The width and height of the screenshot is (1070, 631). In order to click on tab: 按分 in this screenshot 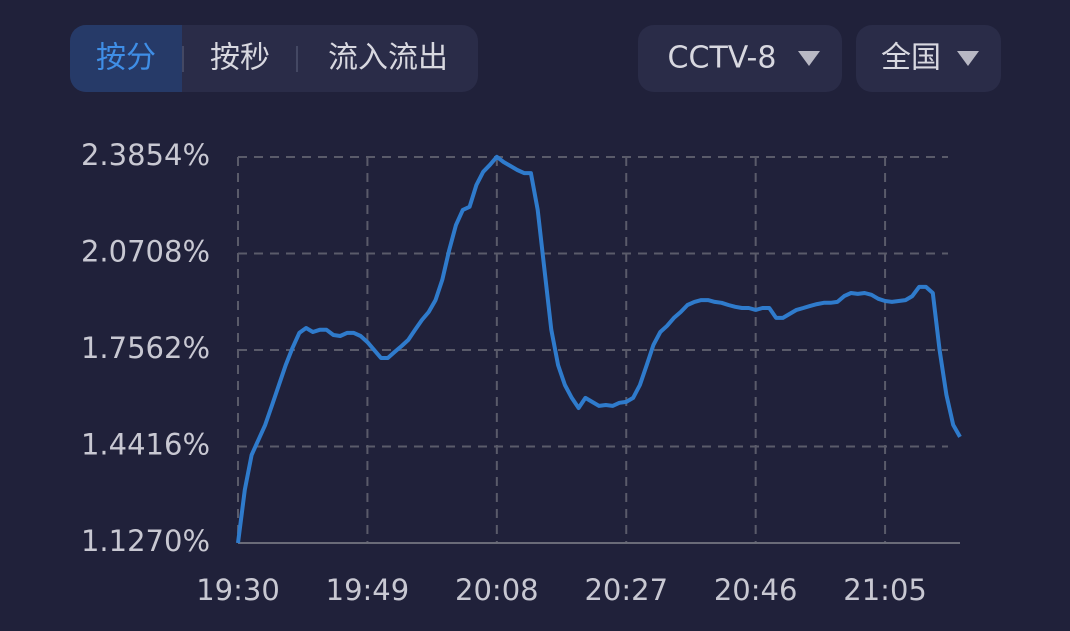, I will do `click(126, 58)`.